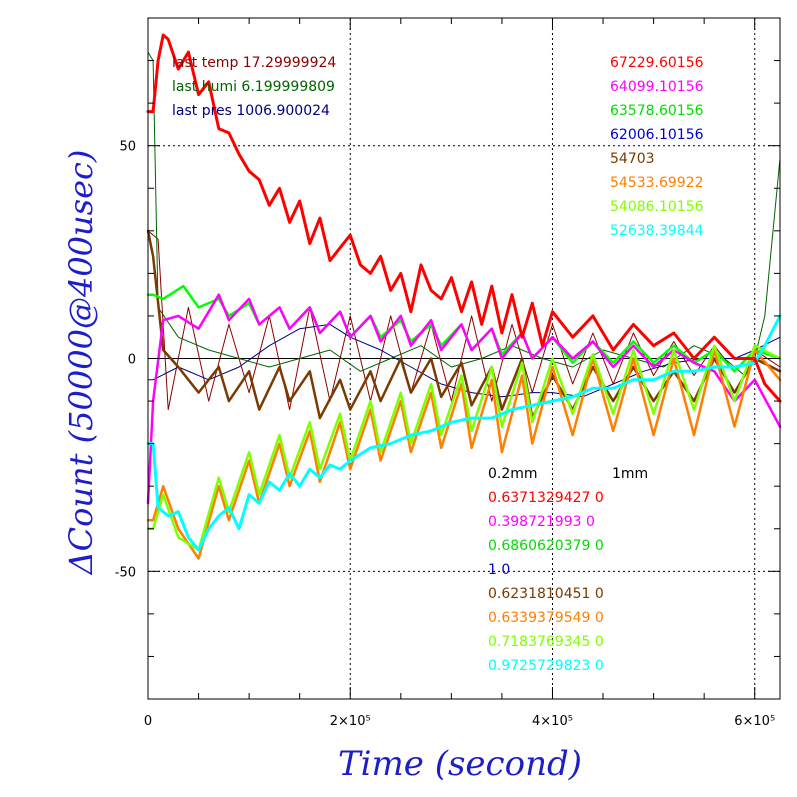  I want to click on x-tick-label: 4×10⁵, so click(552, 721).